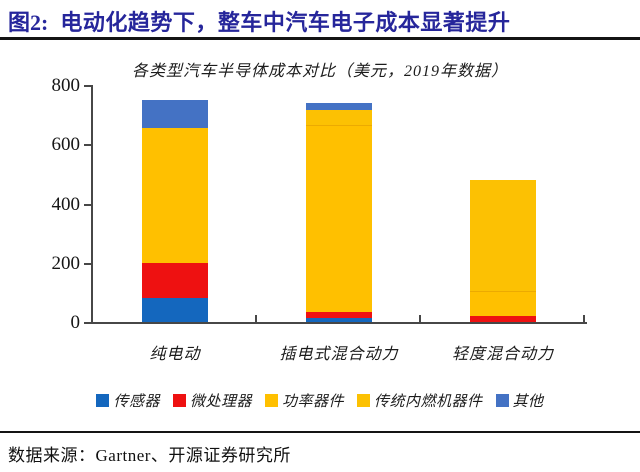 The width and height of the screenshot is (640, 472). What do you see at coordinates (66, 263) in the screenshot?
I see `y-axis-tick-label: 200` at bounding box center [66, 263].